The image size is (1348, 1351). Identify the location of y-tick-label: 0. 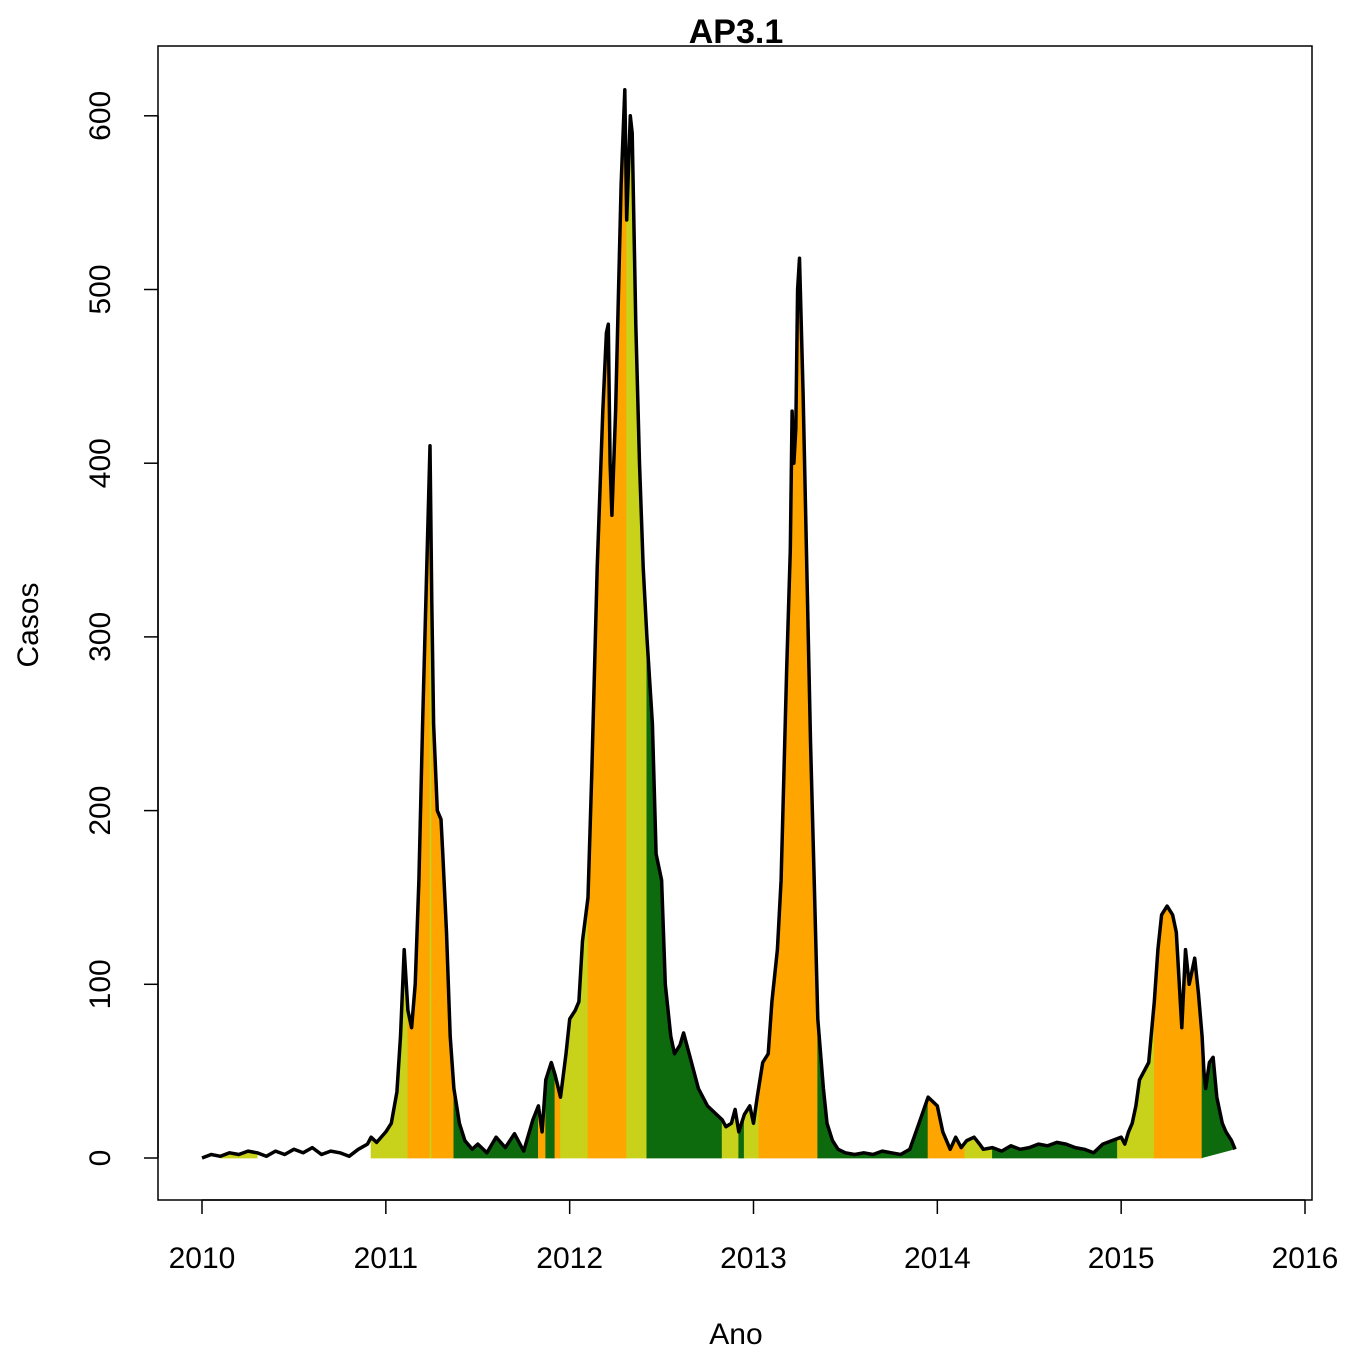
(100, 1158).